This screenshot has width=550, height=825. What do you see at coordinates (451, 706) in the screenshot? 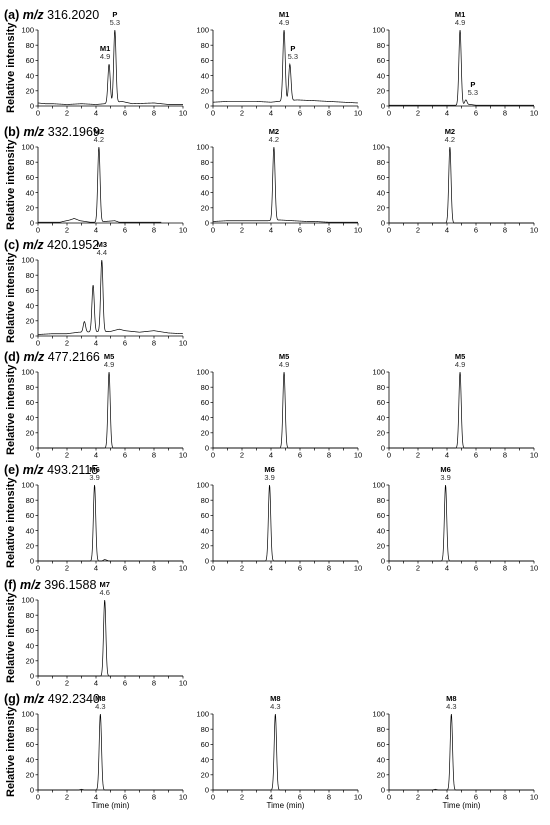
I see `peak-retention-time: 4.3` at bounding box center [451, 706].